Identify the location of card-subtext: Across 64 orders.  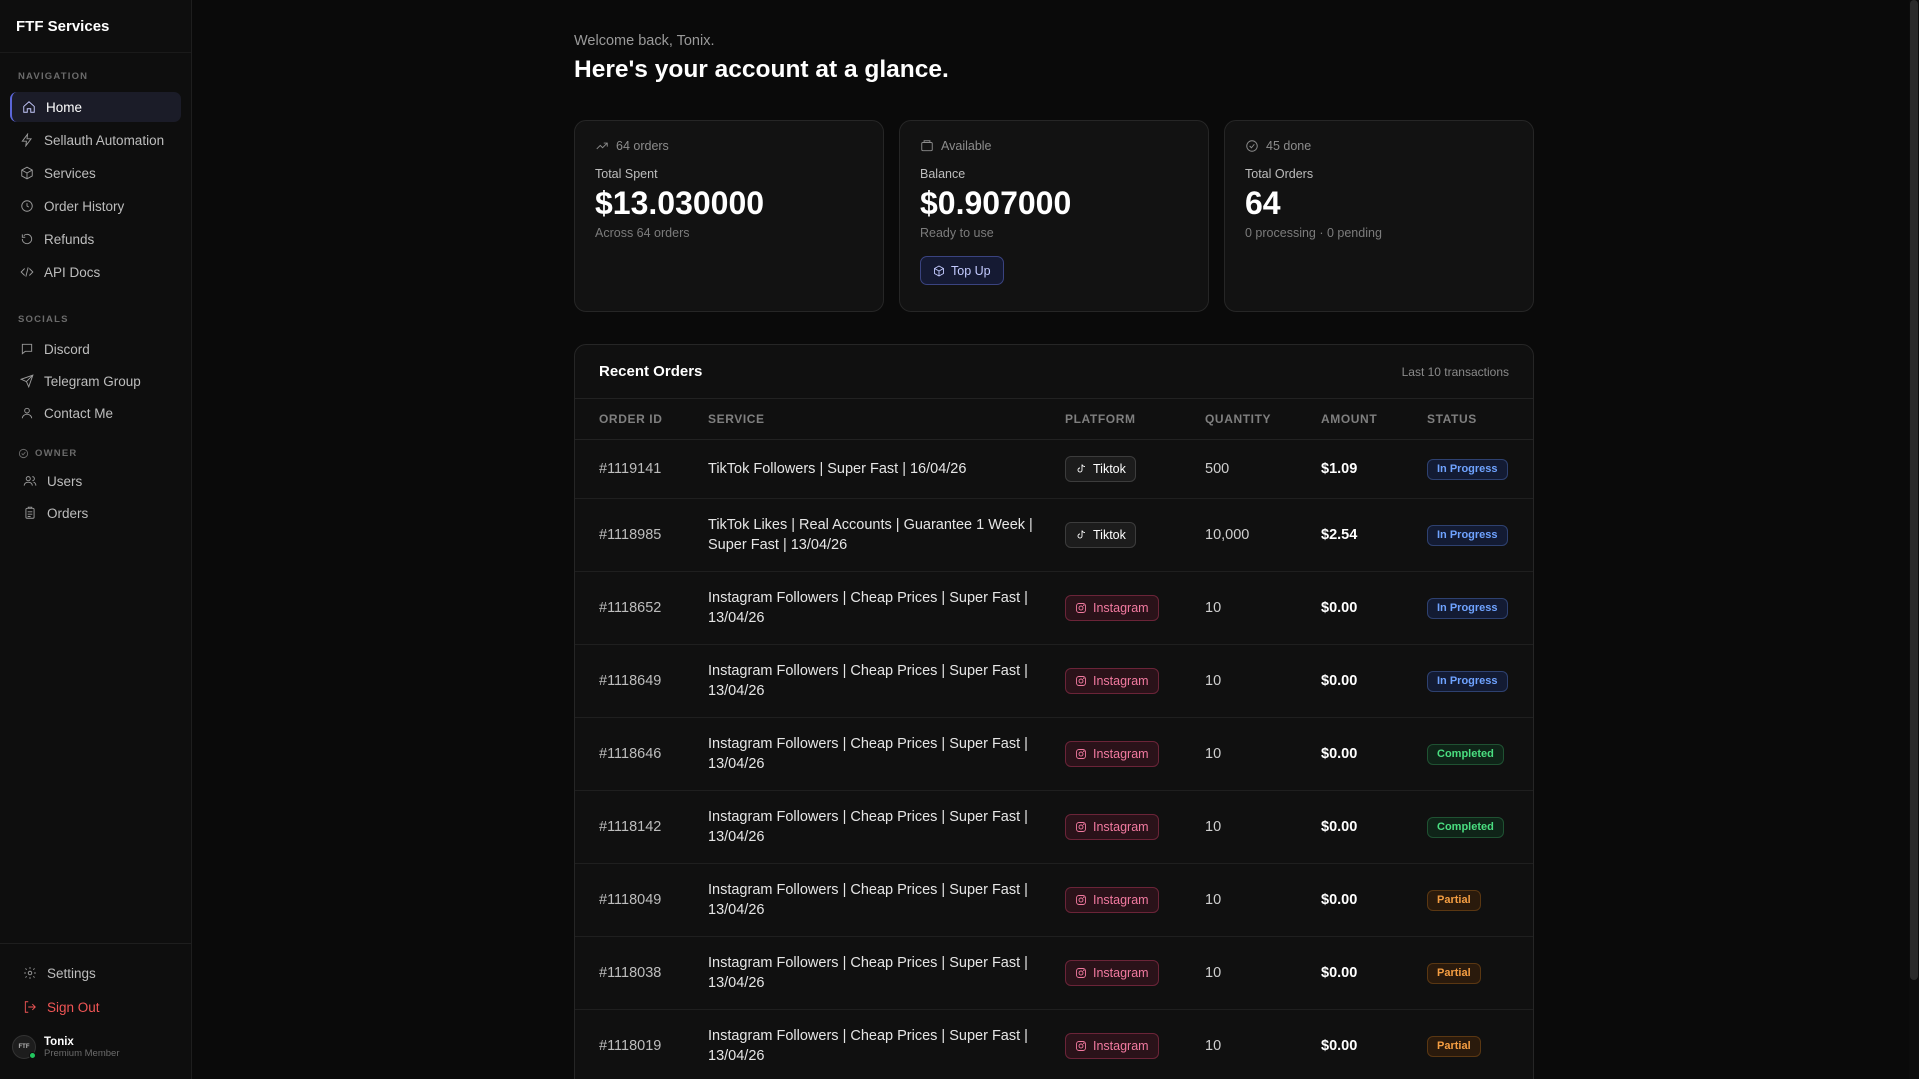
(642, 233).